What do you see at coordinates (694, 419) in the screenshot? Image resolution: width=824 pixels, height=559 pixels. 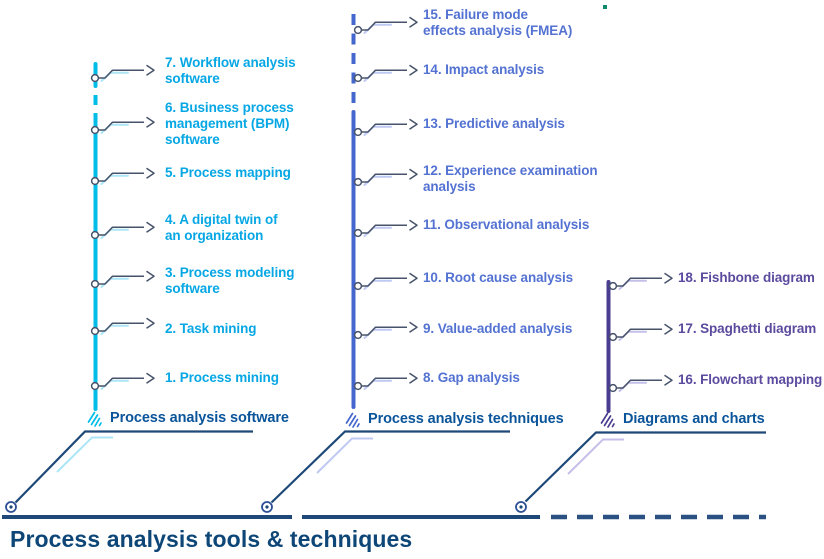 I see `column-3-label: Diagrams and charts` at bounding box center [694, 419].